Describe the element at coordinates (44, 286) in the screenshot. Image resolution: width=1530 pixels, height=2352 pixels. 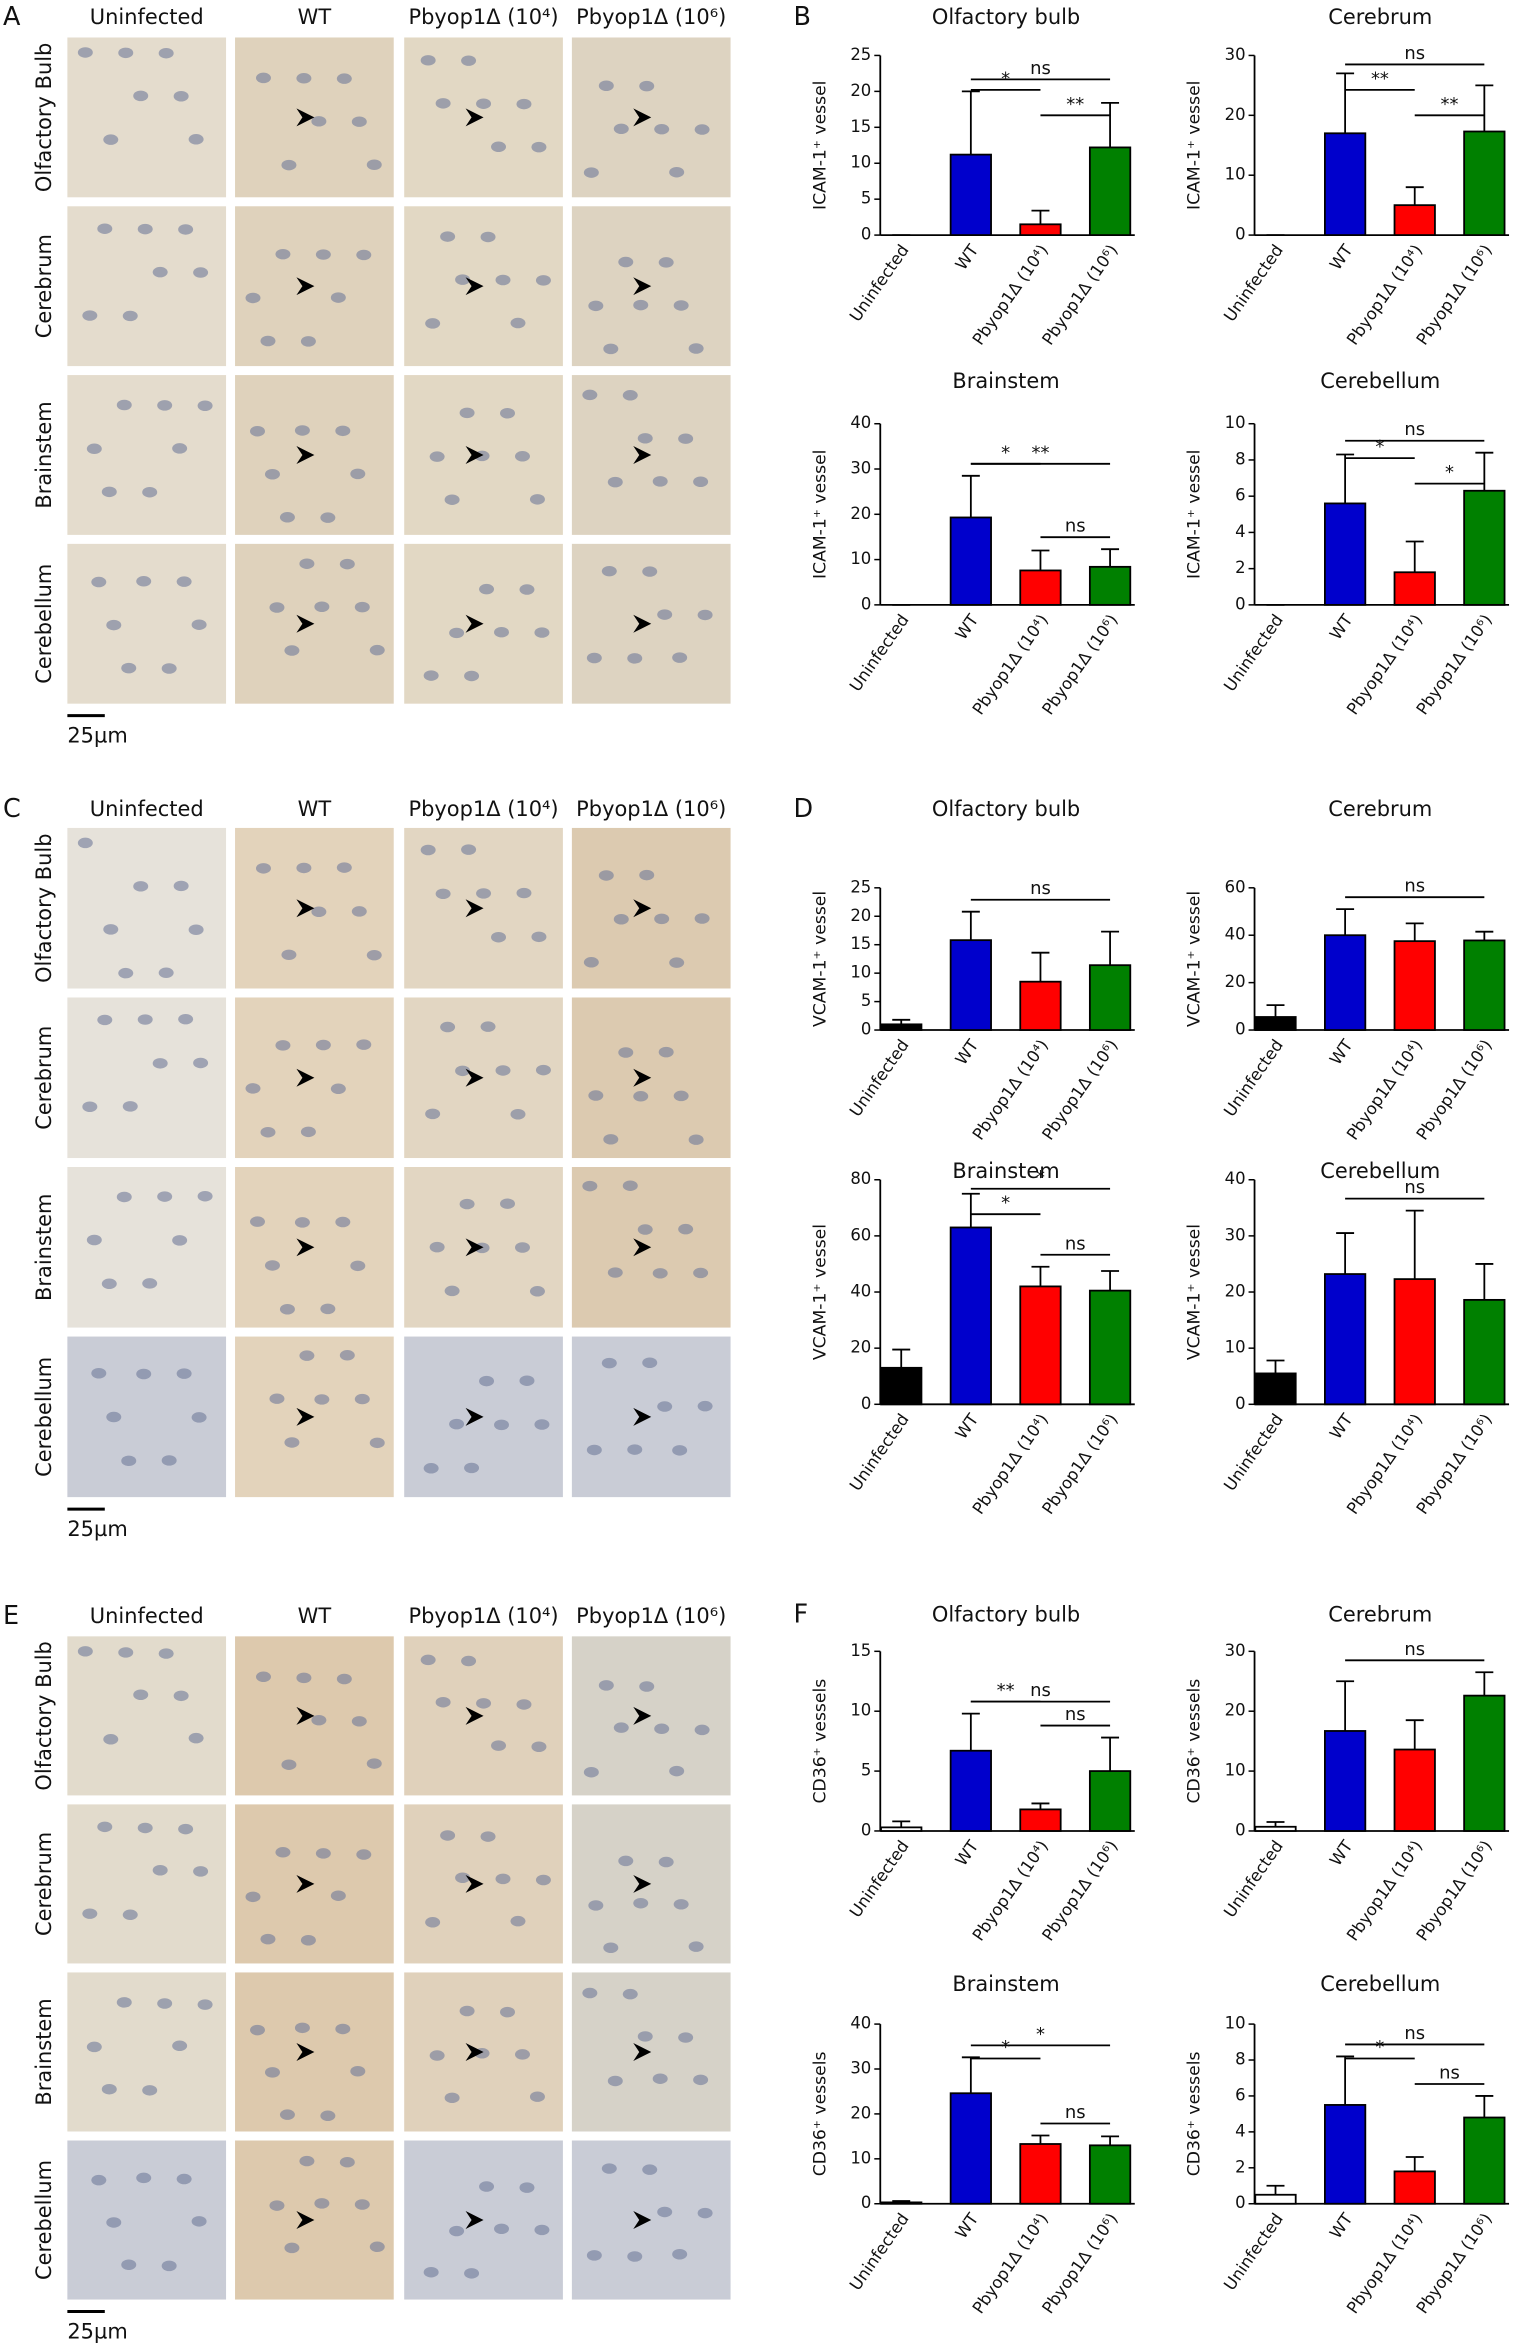
I see `row-label: Cerebrum` at that location.